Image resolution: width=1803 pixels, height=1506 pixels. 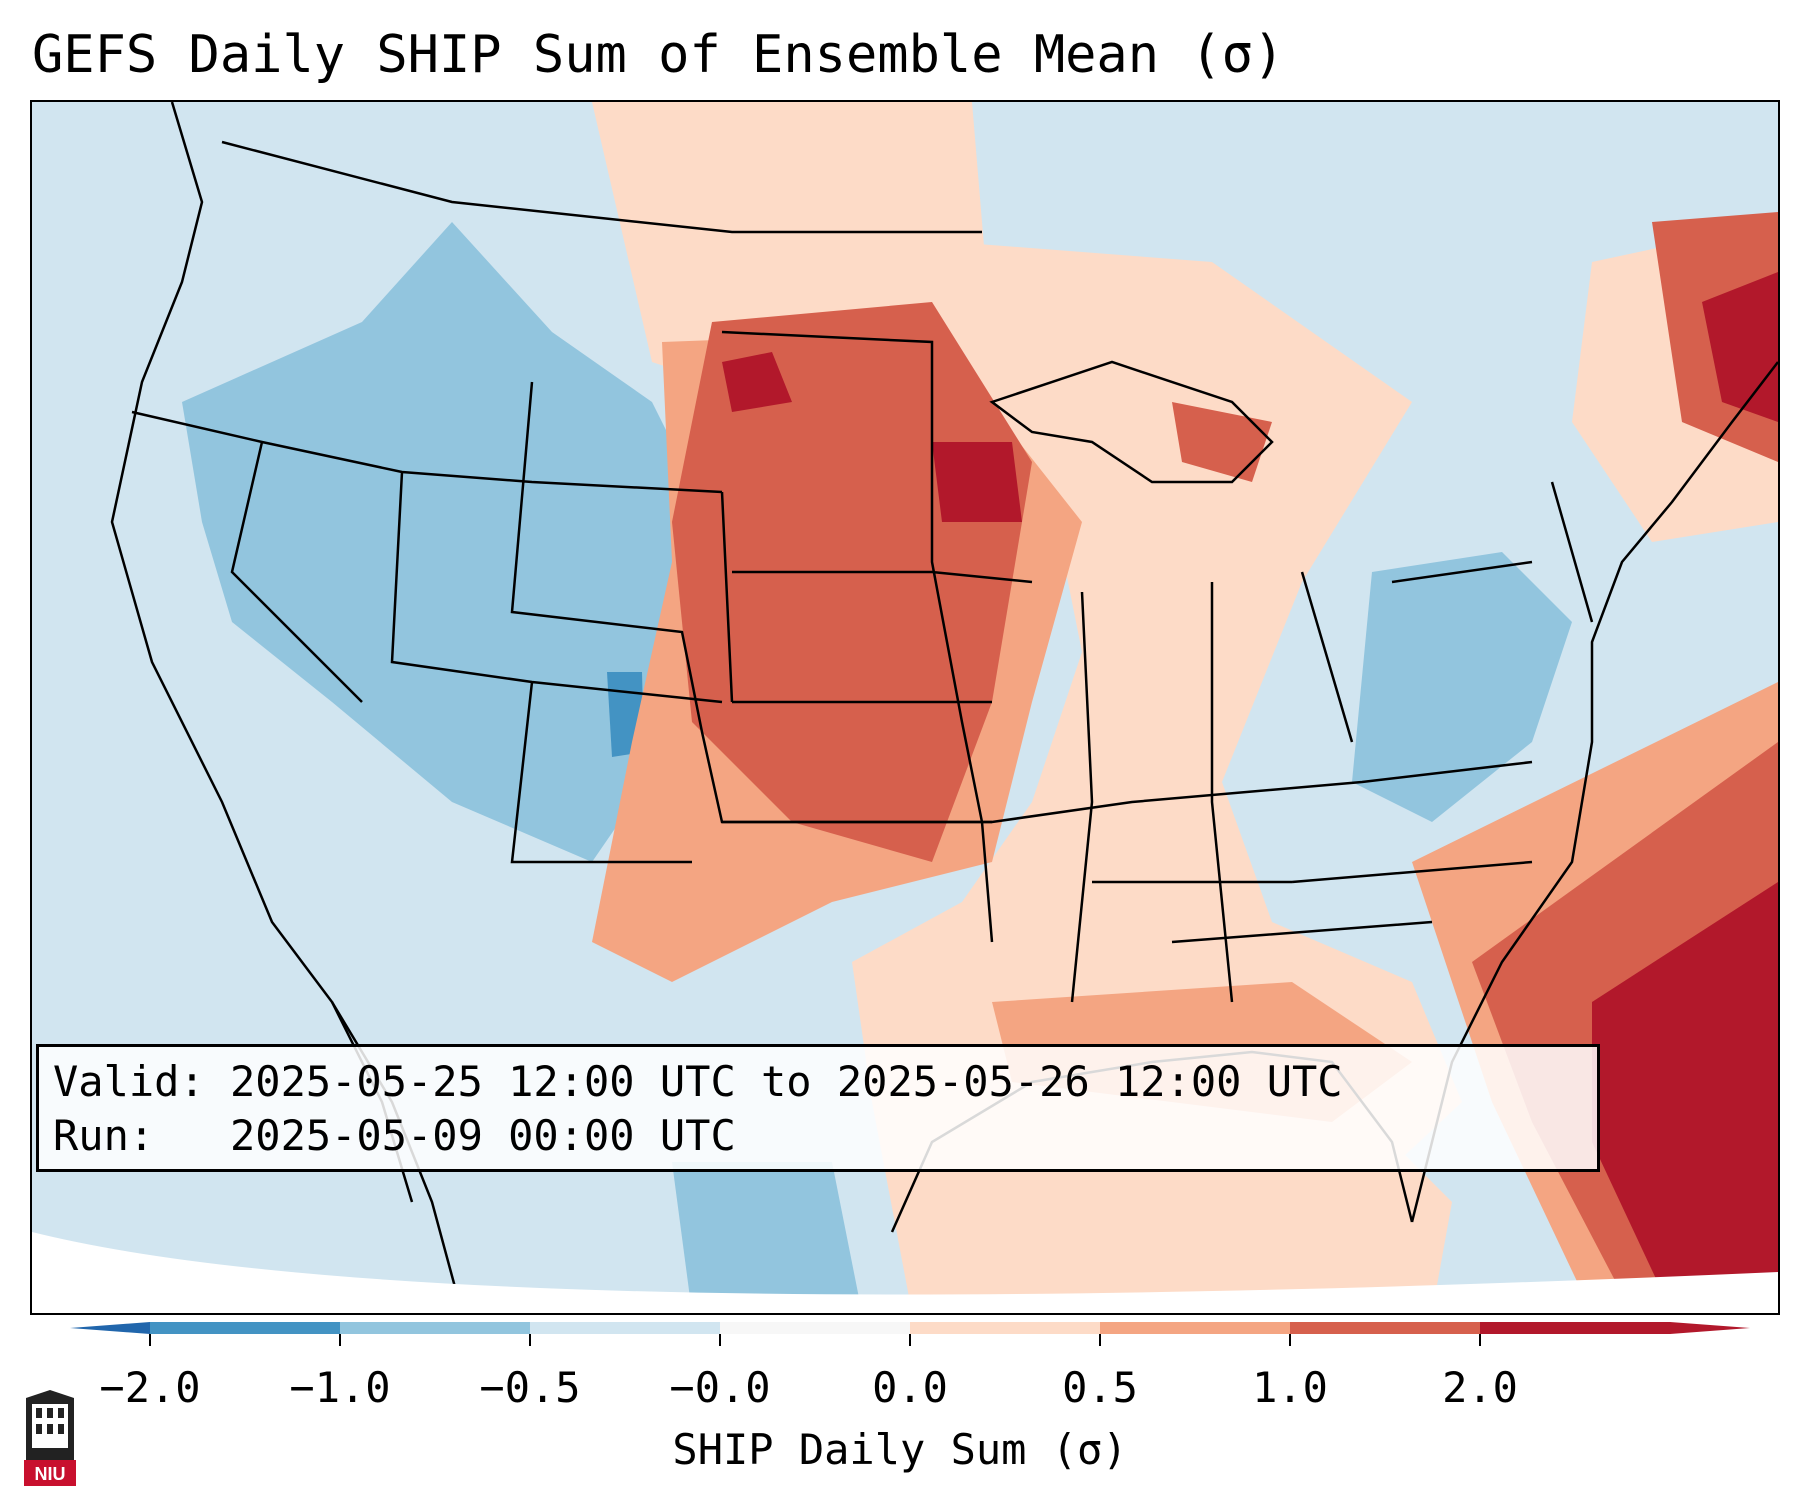 What do you see at coordinates (110, 1328) in the screenshot?
I see `colorbar-under-arrow` at bounding box center [110, 1328].